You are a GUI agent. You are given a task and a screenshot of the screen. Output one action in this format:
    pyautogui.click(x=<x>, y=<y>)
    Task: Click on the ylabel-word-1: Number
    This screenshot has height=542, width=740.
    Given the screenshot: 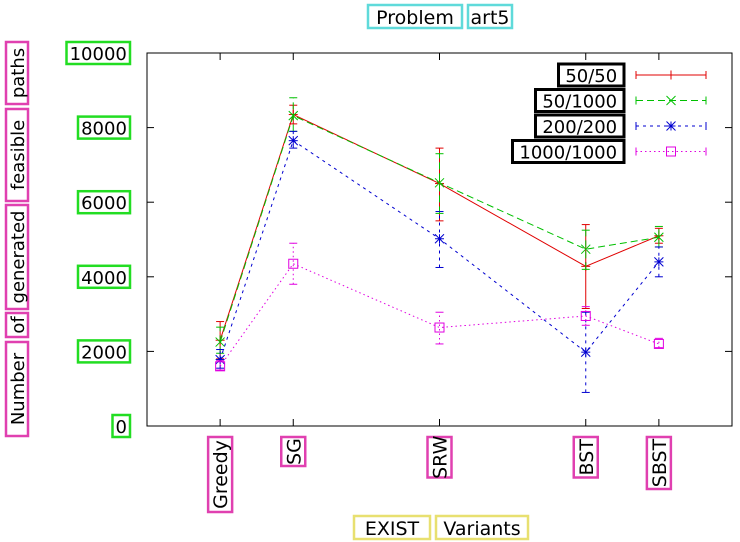 What is the action you would take?
    pyautogui.click(x=18, y=388)
    